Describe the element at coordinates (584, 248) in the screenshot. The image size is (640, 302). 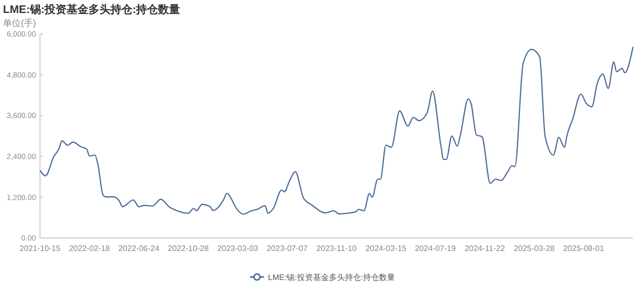
I see `x-tick-label: 2025-08-01` at that location.